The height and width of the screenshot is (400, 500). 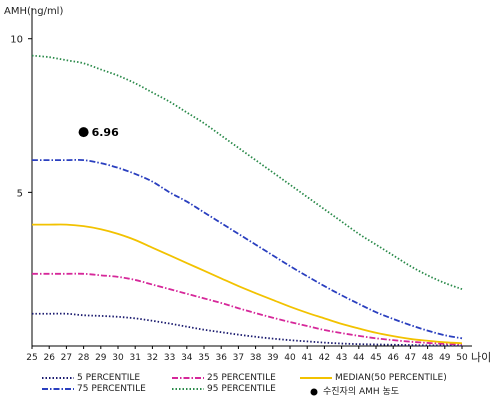 What do you see at coordinates (49, 358) in the screenshot?
I see `x-tick-label: 26` at bounding box center [49, 358].